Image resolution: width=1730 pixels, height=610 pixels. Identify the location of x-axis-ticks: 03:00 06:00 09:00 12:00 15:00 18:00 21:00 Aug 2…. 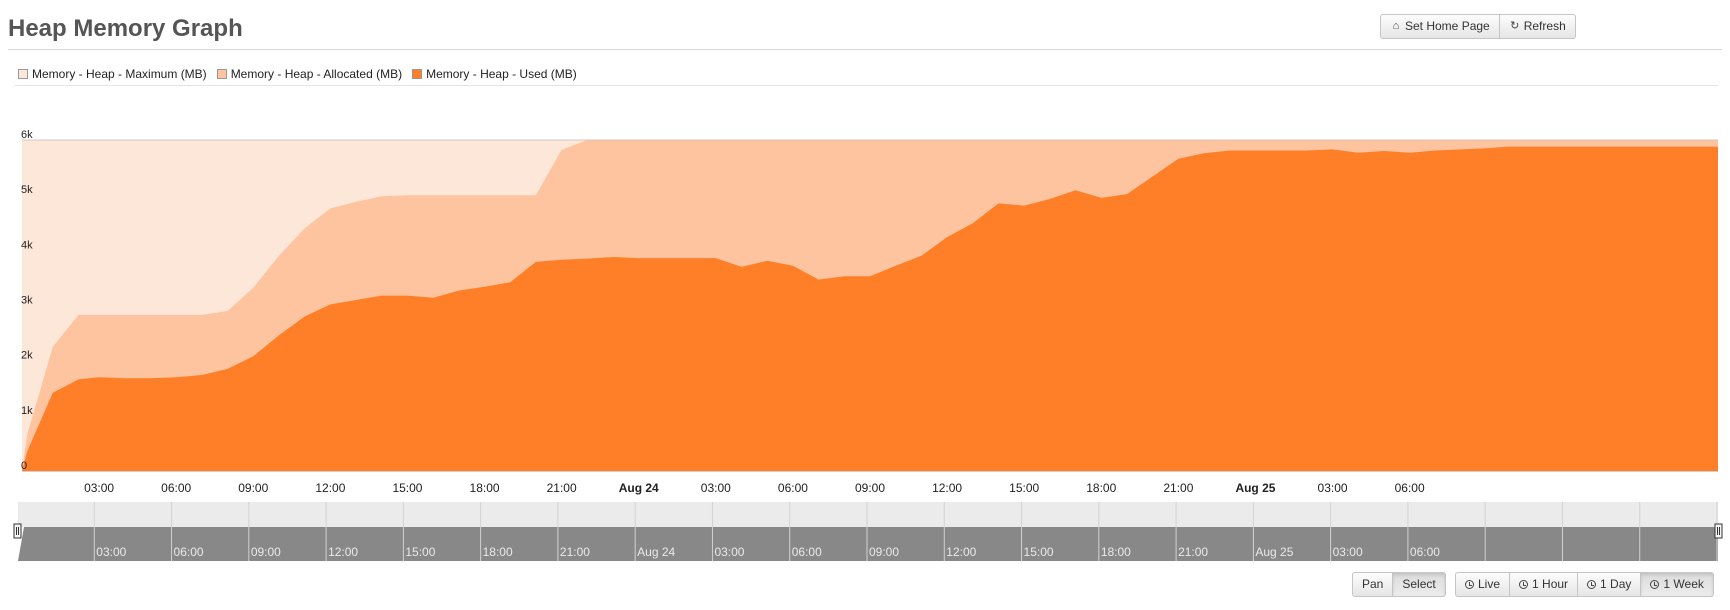
(754, 488).